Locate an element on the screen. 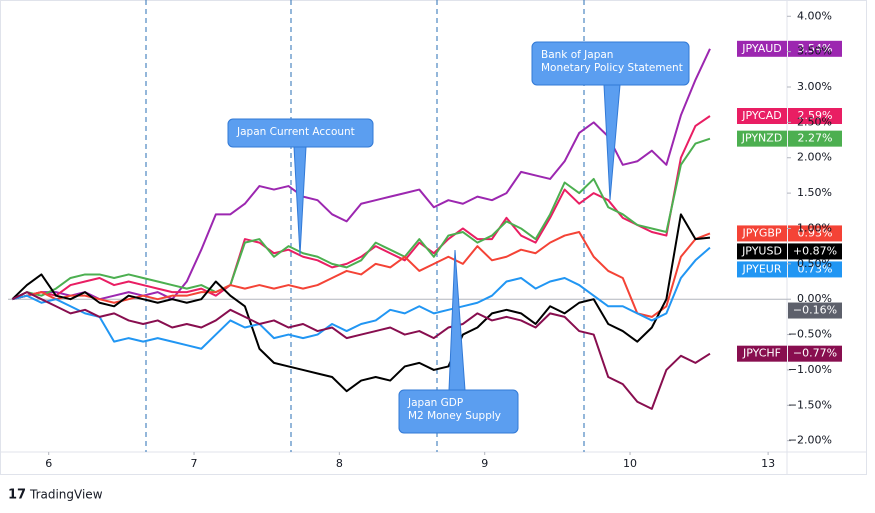  value-tag-label: 2.27% is located at coordinates (815, 138).